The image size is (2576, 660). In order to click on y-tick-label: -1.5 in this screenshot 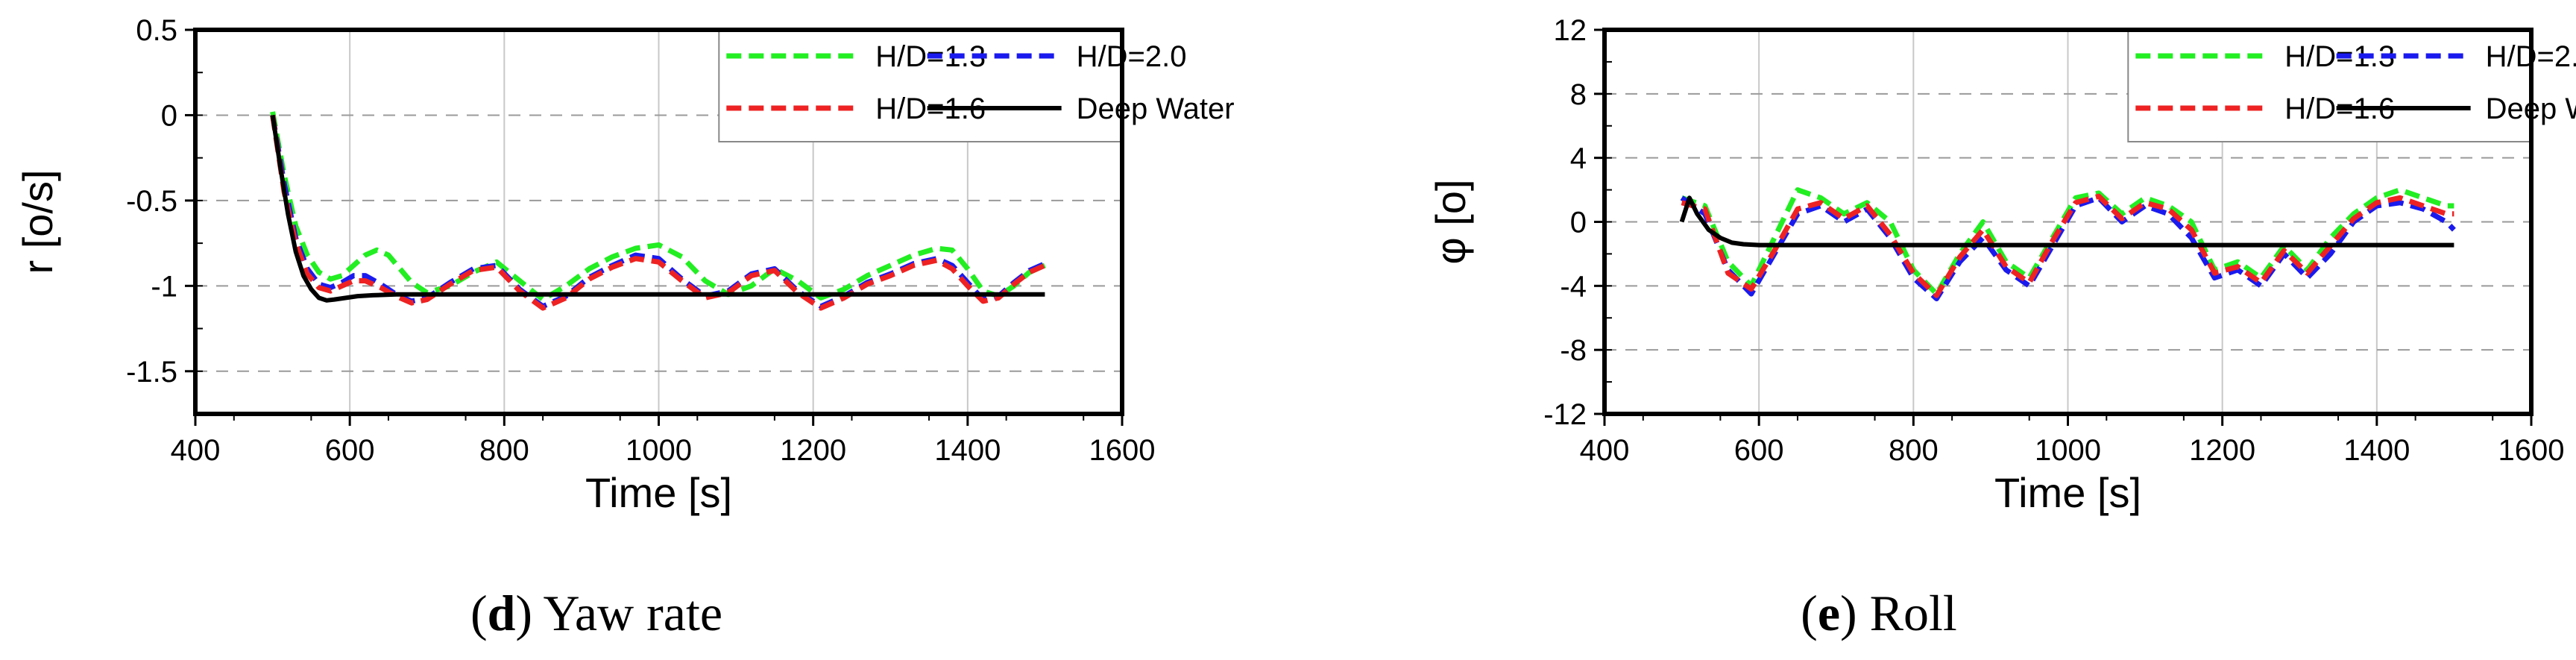, I will do `click(151, 372)`.